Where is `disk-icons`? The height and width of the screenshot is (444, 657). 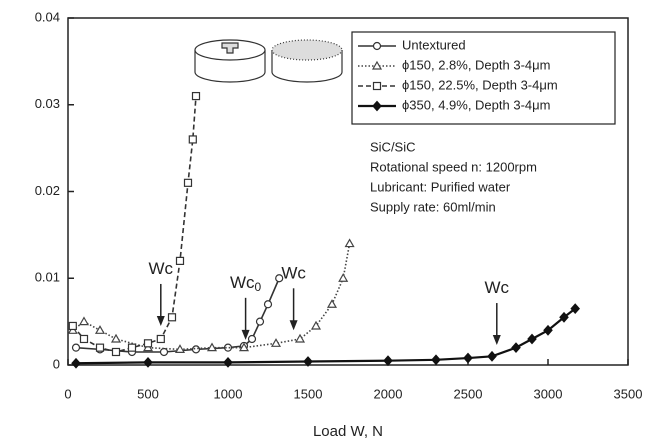
disk-icons is located at coordinates (268, 61).